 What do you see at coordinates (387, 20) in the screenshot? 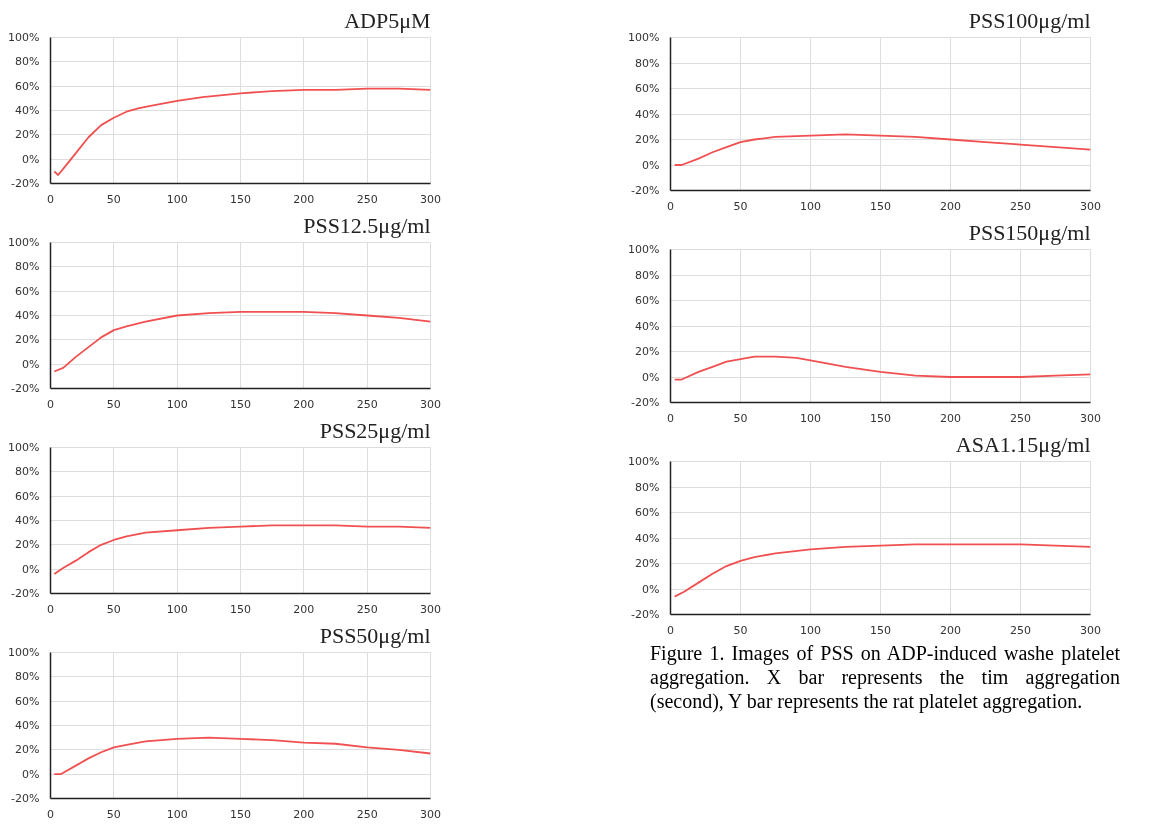
I see `chart-title: ADP5μM` at bounding box center [387, 20].